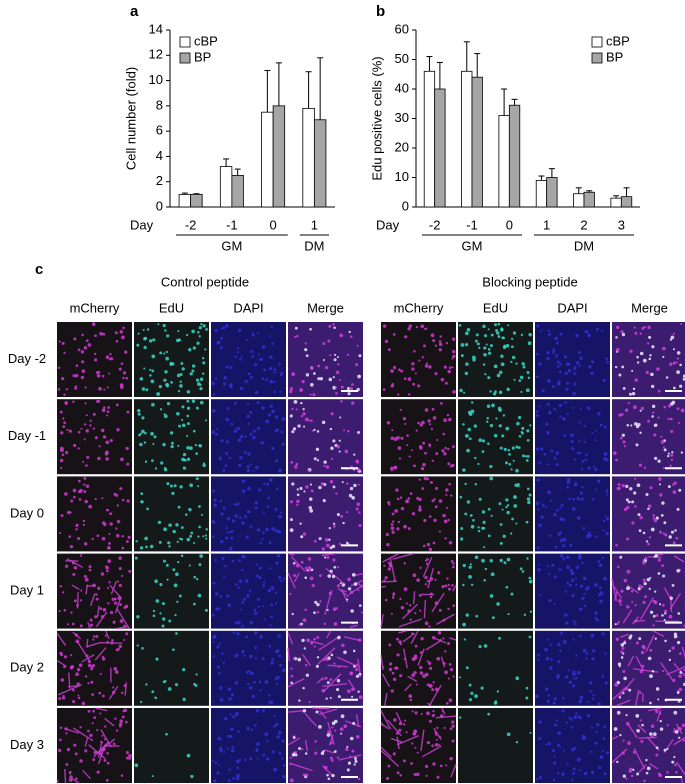  What do you see at coordinates (402, 146) in the screenshot?
I see `y-tick-label: 20` at bounding box center [402, 146].